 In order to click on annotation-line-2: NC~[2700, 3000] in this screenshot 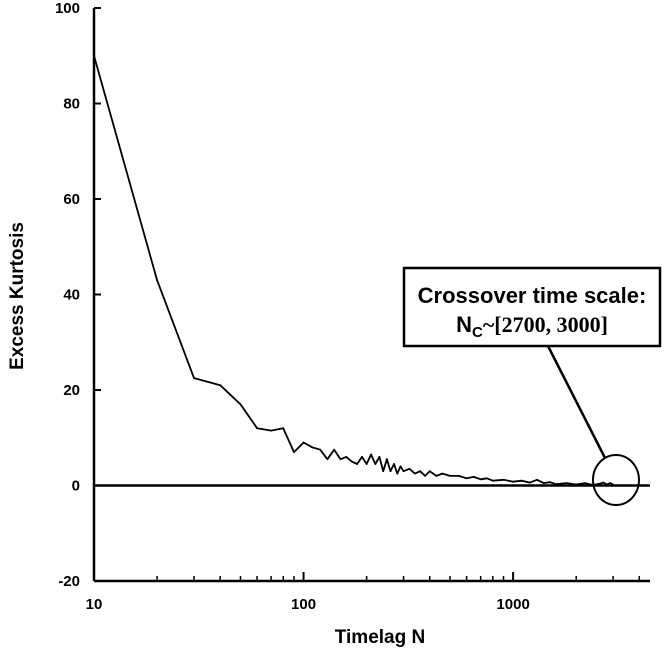, I will do `click(532, 326)`.